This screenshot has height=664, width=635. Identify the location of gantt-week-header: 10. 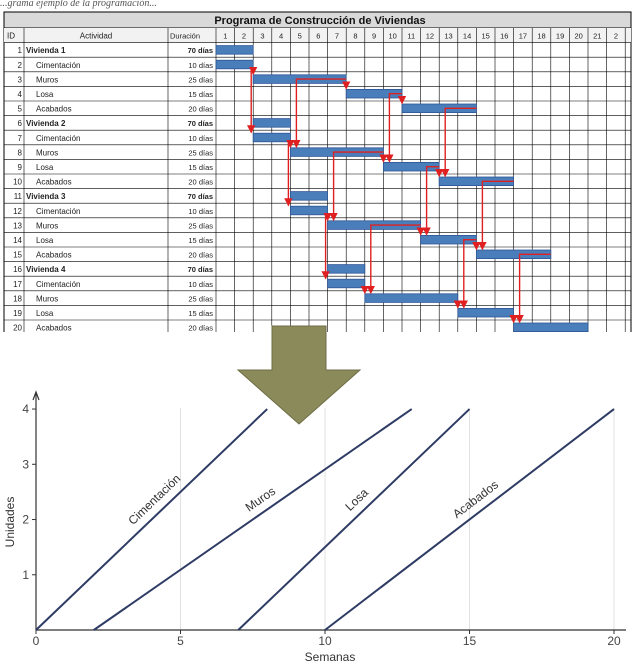
(393, 36).